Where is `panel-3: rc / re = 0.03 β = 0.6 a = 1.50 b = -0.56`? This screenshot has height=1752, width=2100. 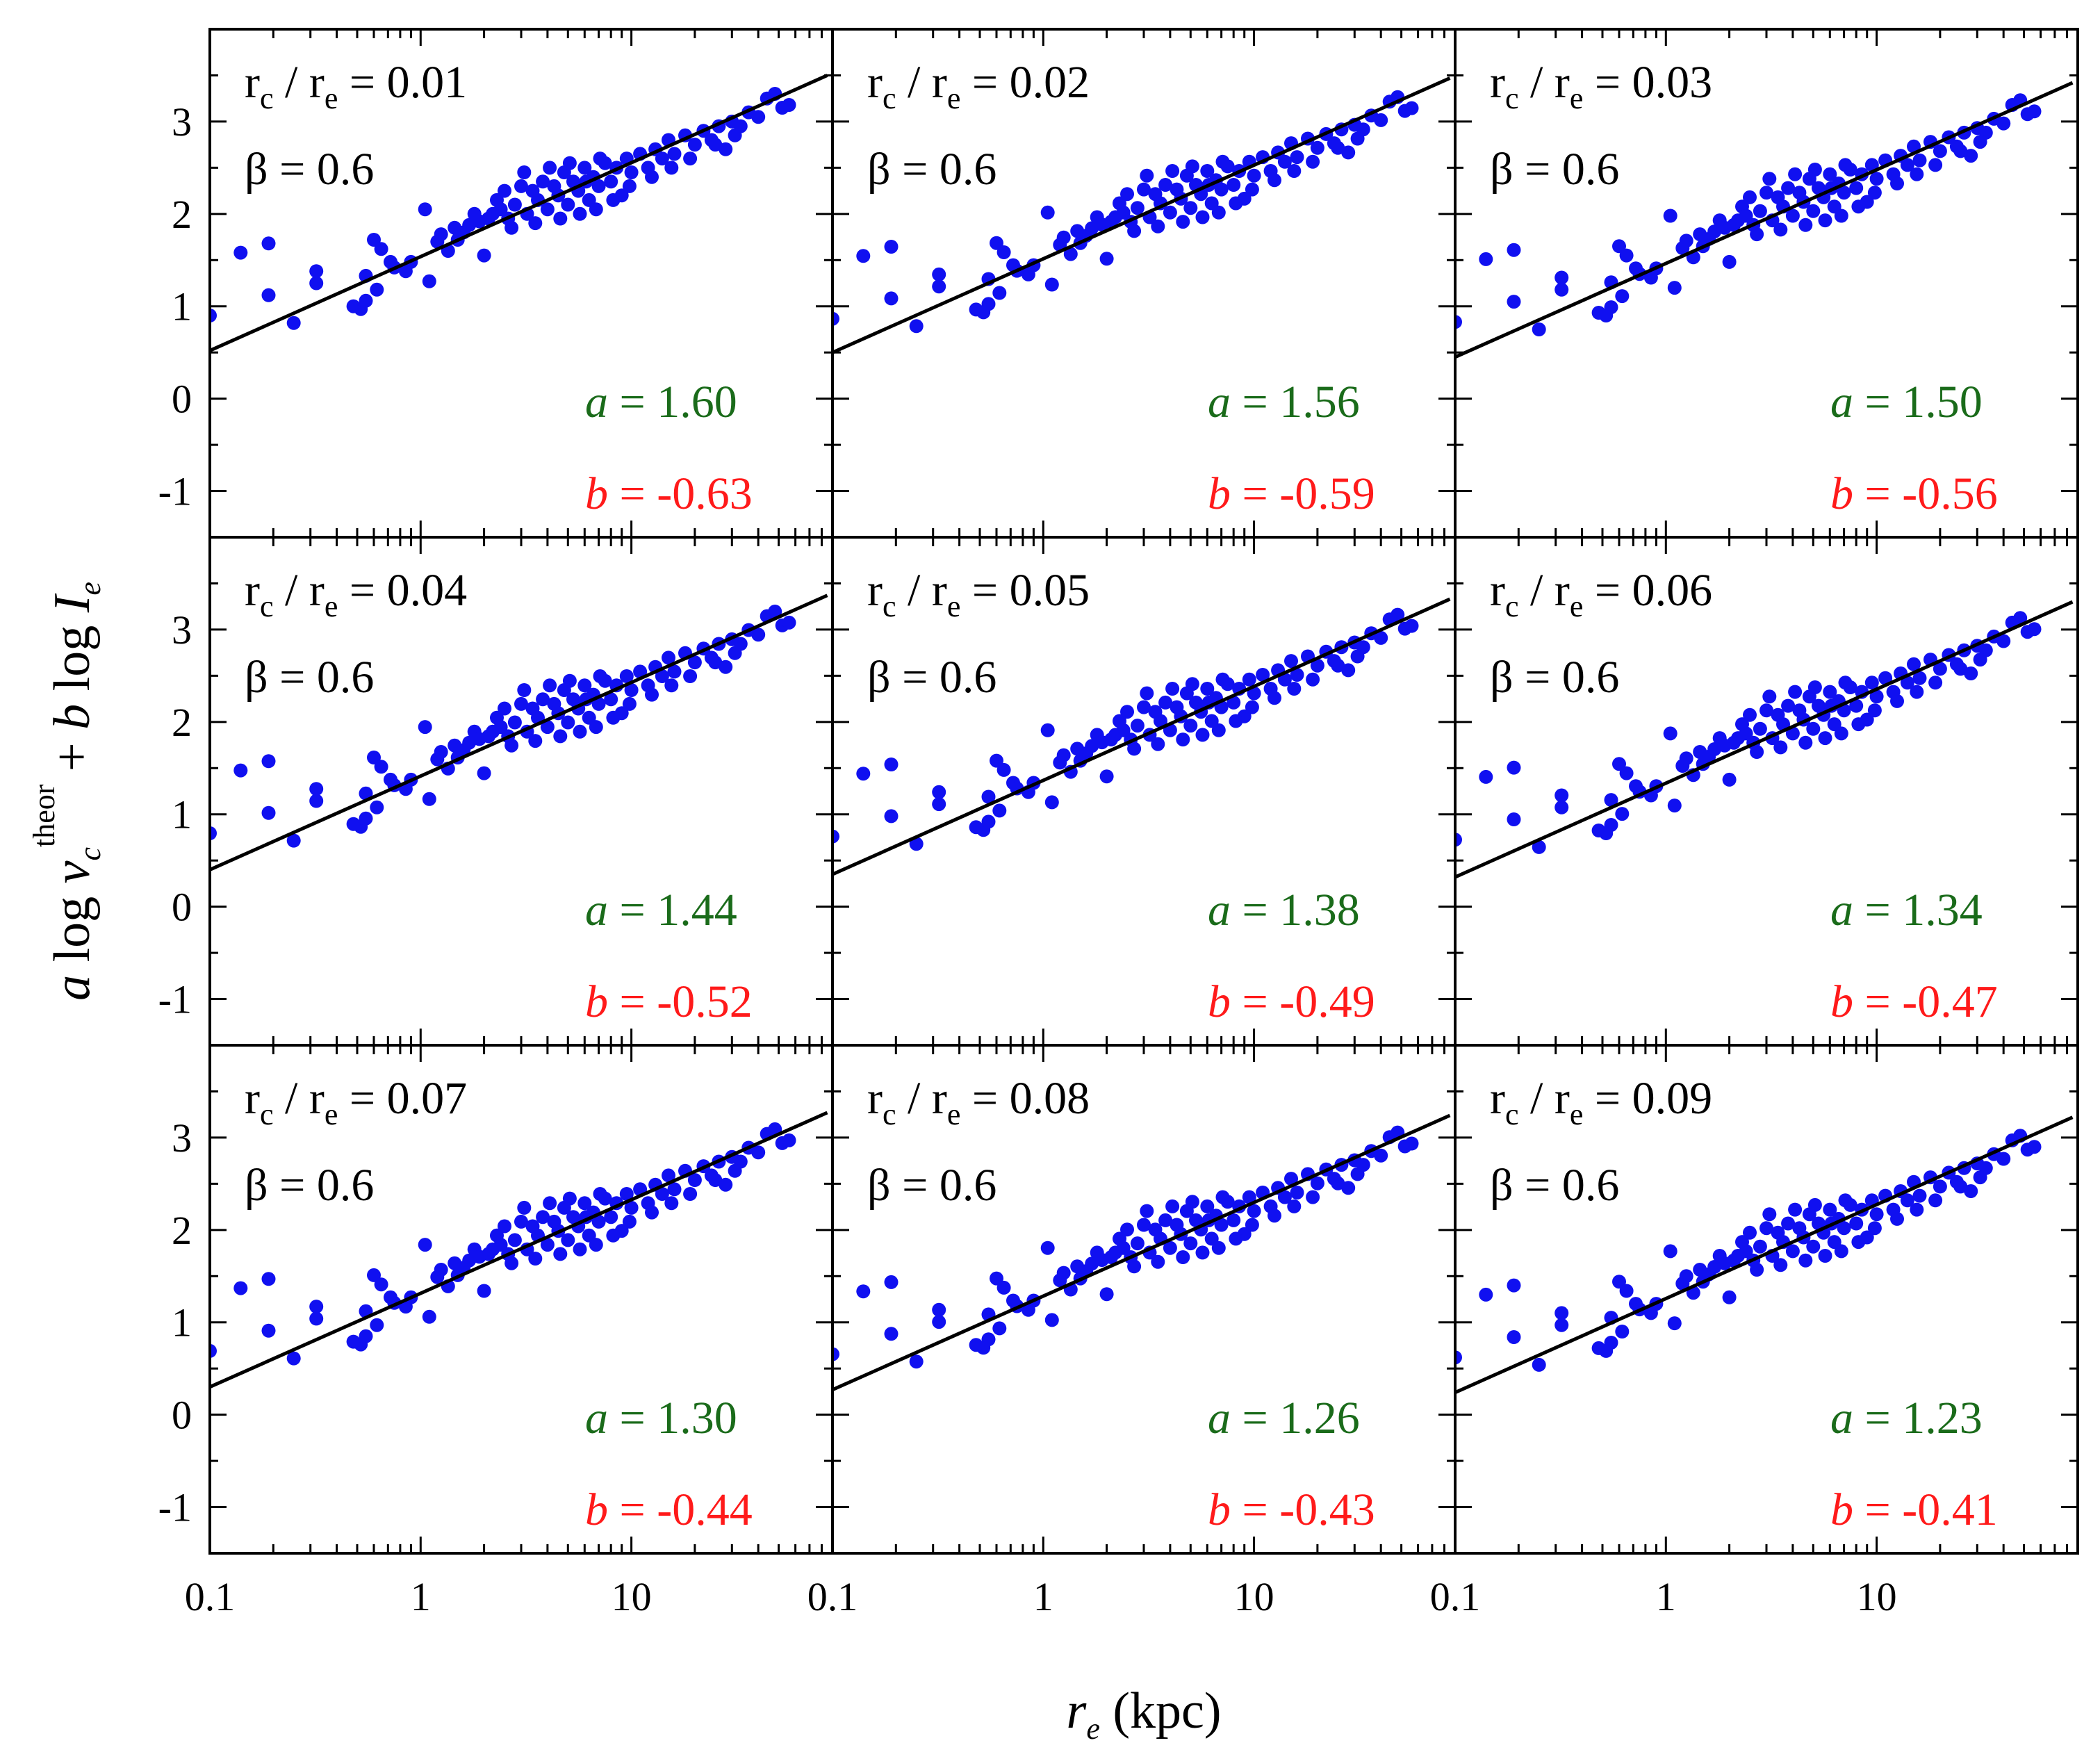
panel-3: rc / re = 0.03 β = 0.6 a = 1.50 b = -0.56 is located at coordinates (1766, 283).